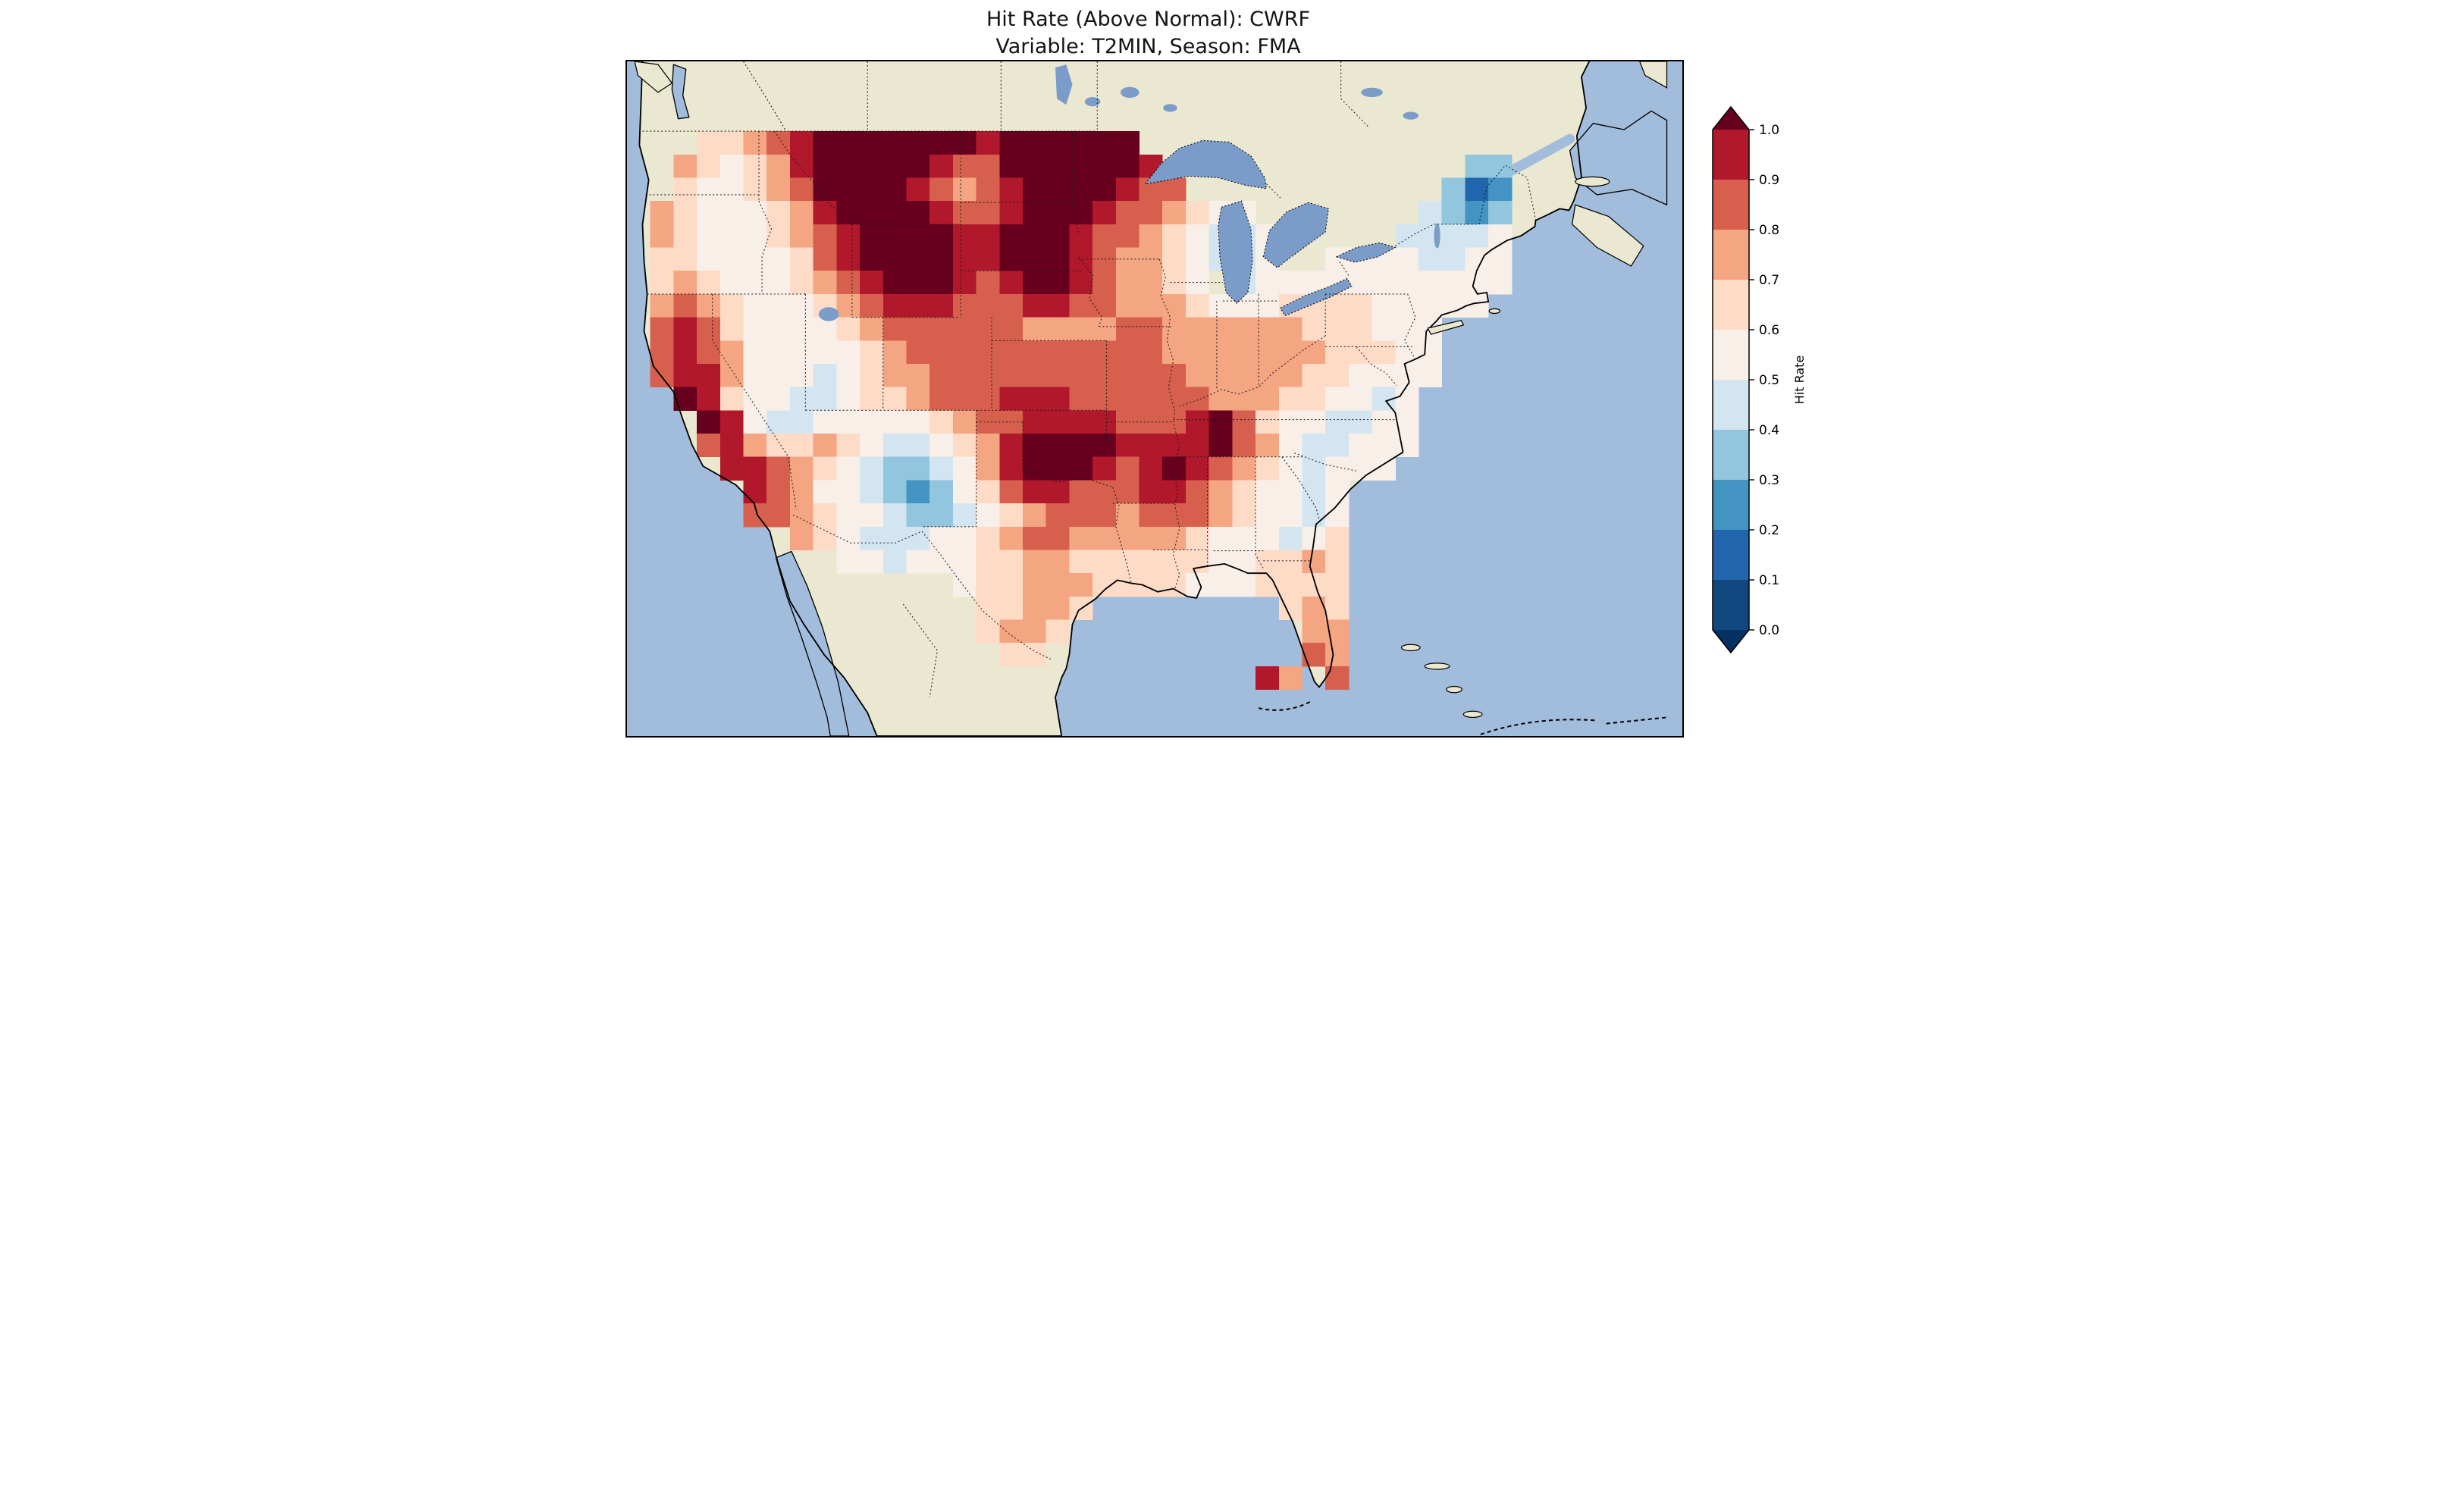  What do you see at coordinates (1445, 328) in the screenshot?
I see `long-island` at bounding box center [1445, 328].